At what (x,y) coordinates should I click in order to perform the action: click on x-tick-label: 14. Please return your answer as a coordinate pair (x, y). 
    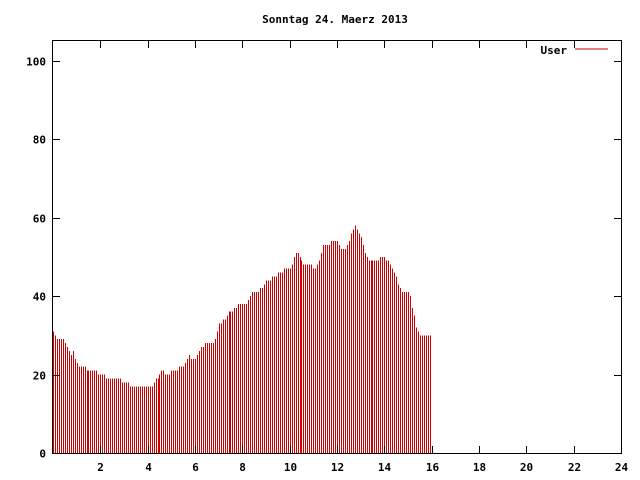
    Looking at the image, I should click on (385, 467).